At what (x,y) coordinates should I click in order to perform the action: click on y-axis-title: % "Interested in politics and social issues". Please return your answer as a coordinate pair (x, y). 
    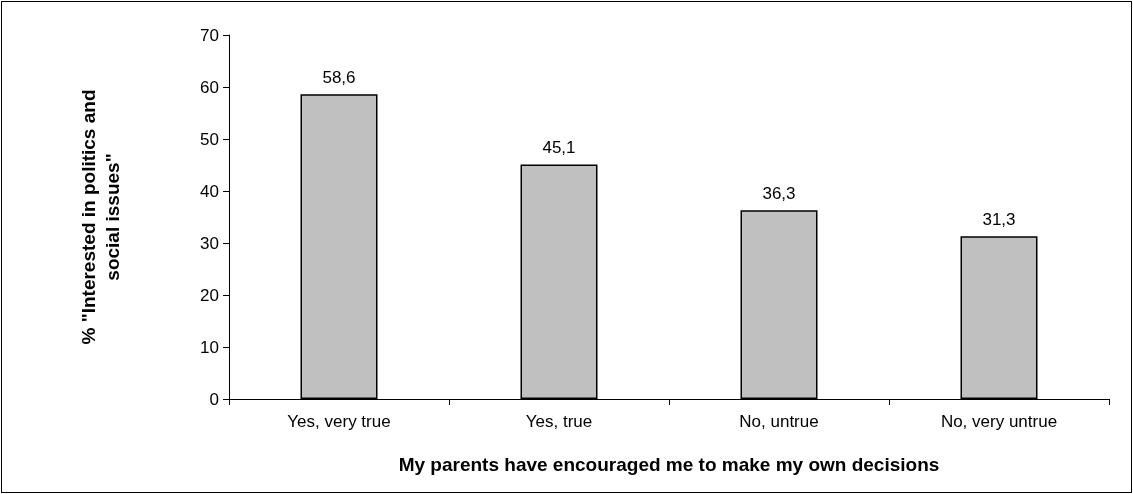
    Looking at the image, I should click on (100, 217).